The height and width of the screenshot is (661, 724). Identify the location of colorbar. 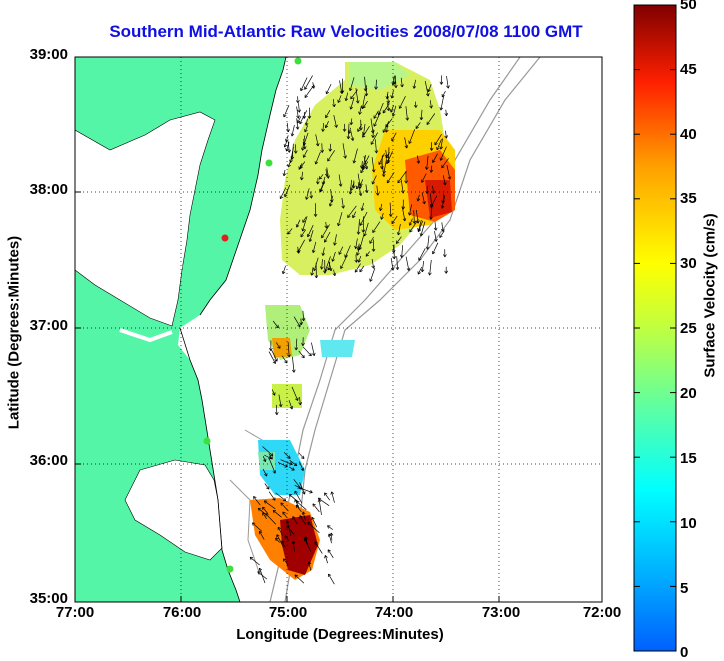
(655, 328).